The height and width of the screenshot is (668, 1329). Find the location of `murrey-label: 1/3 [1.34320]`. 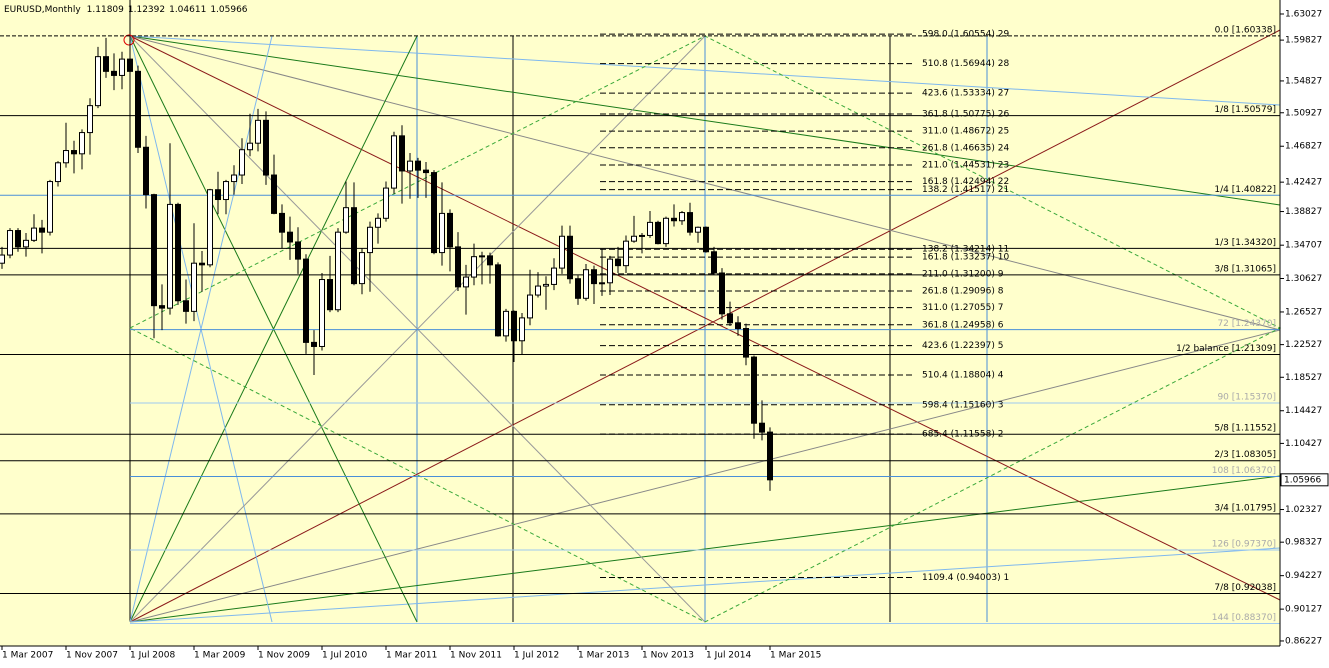

murrey-label: 1/3 [1.34320] is located at coordinates (1245, 243).